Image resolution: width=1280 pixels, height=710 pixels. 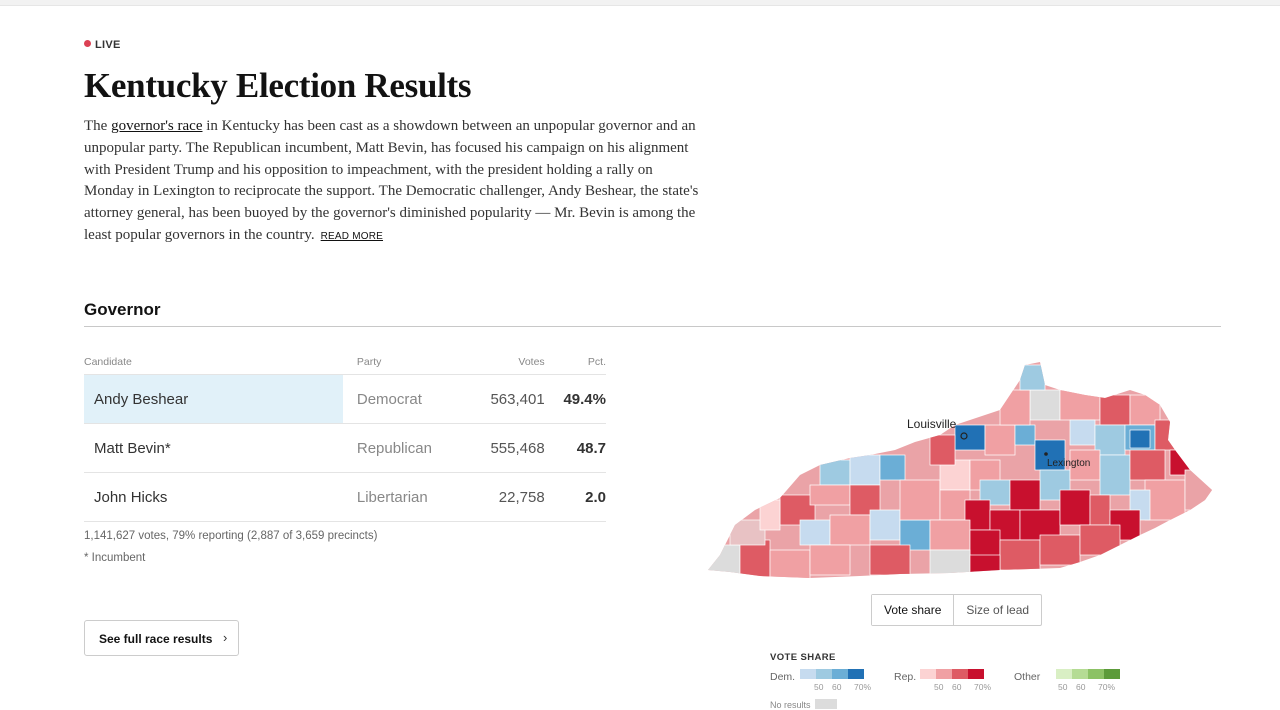 What do you see at coordinates (575, 497) in the screenshot?
I see `candidate-pct: 2.0` at bounding box center [575, 497].